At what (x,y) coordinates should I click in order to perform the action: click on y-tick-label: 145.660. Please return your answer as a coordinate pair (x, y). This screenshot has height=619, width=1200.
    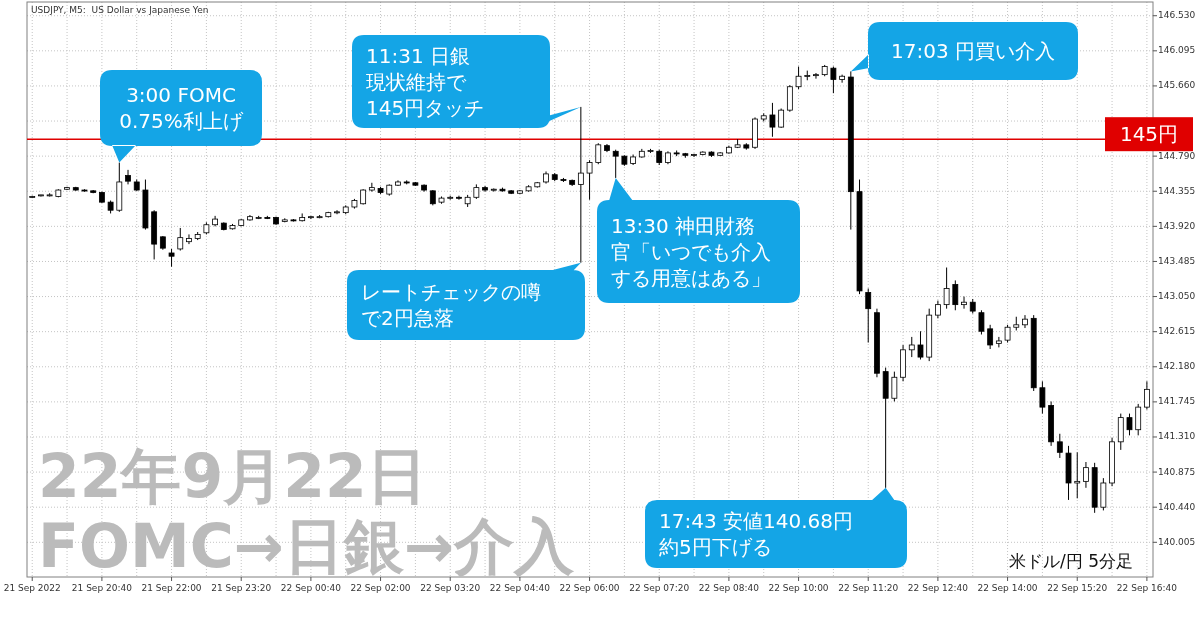
    Looking at the image, I should click on (1177, 85).